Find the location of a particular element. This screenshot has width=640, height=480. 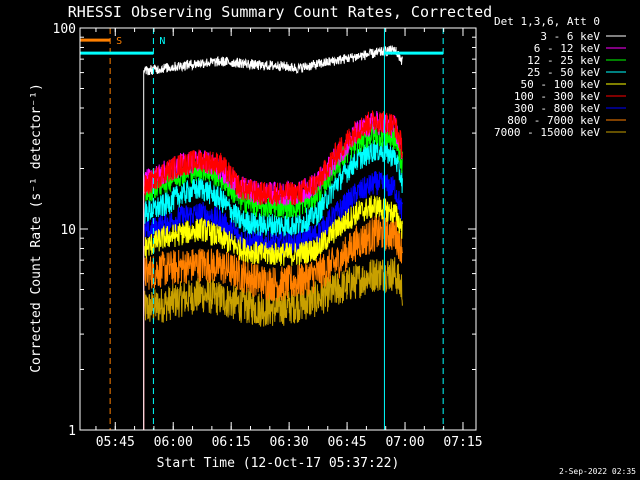

y-tick-label: 1 is located at coordinates (72, 431).